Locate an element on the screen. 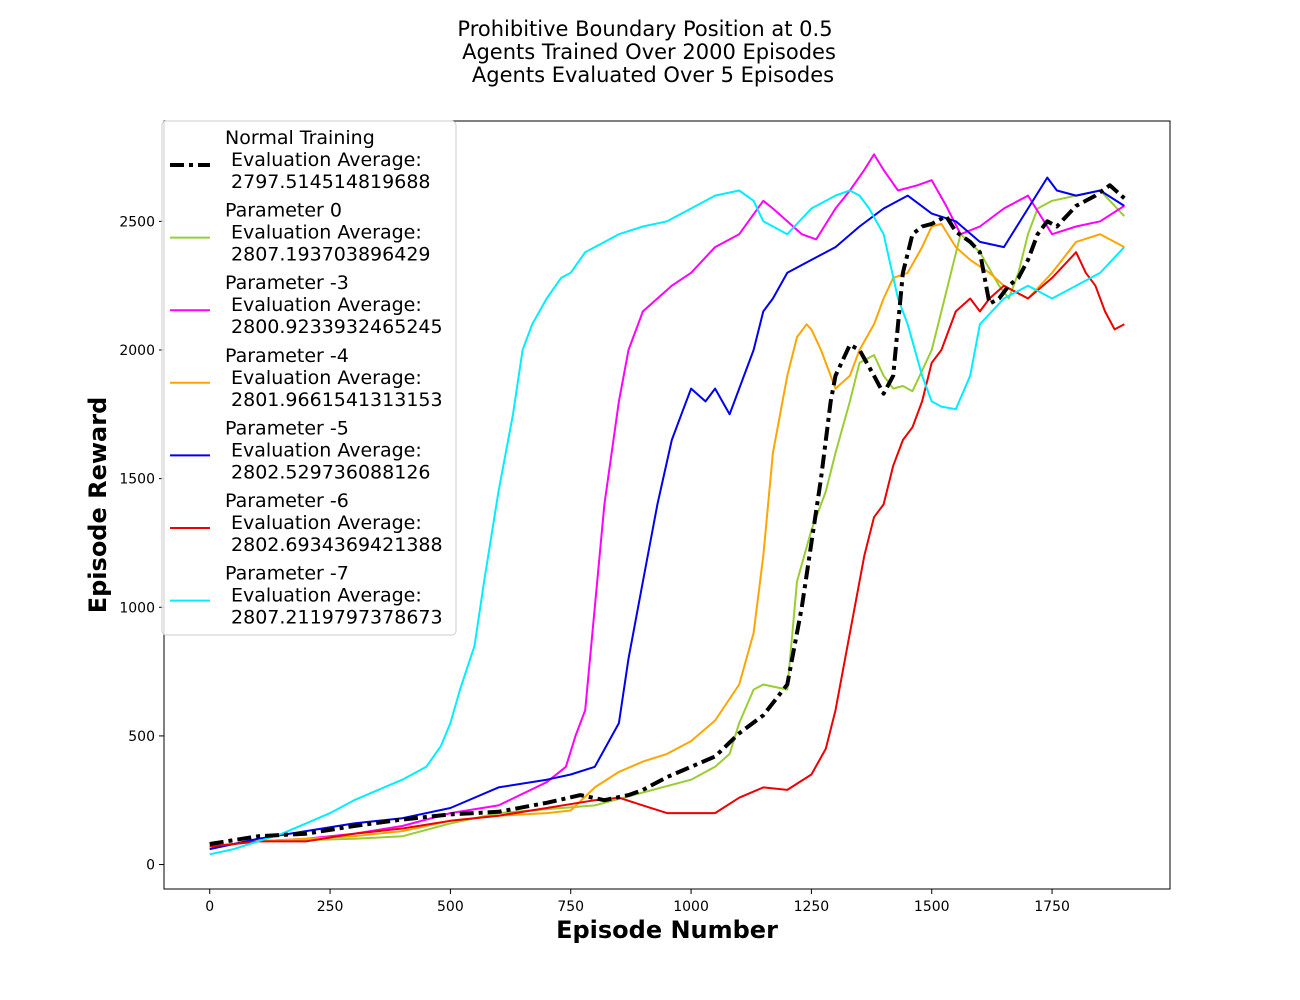  x-tick-label: 250 is located at coordinates (330, 907).